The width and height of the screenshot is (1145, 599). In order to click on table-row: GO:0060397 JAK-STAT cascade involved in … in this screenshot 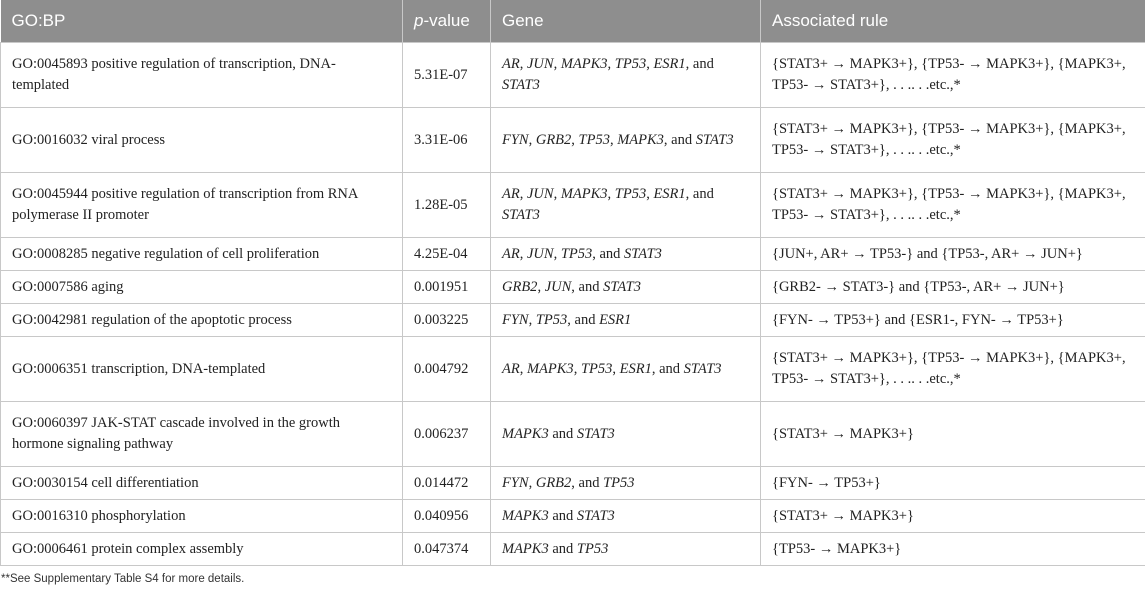, I will do `click(572, 434)`.